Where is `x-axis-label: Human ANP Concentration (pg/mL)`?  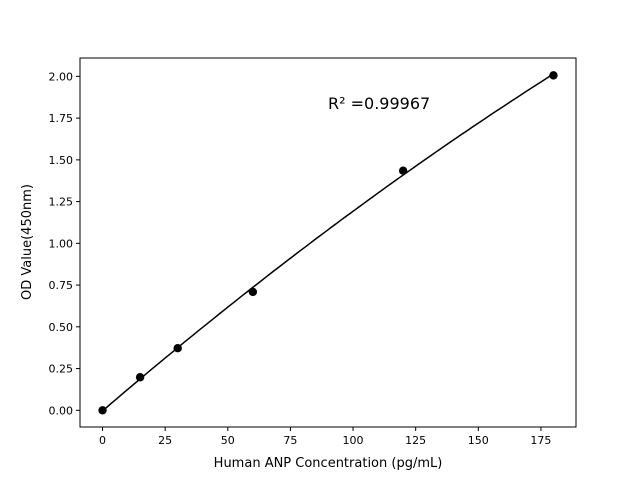 x-axis-label: Human ANP Concentration (pg/mL) is located at coordinates (328, 463).